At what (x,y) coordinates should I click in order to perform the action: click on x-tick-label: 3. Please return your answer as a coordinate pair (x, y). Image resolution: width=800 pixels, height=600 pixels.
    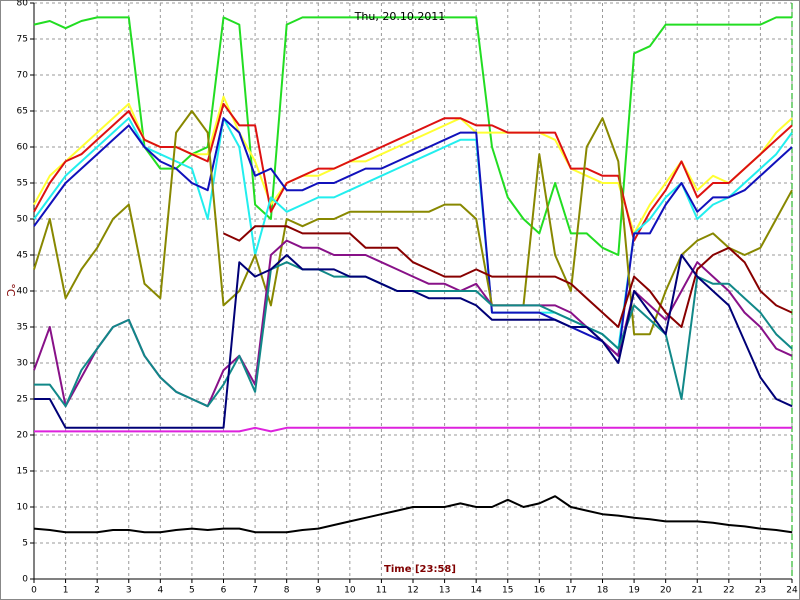
    Looking at the image, I should click on (129, 591).